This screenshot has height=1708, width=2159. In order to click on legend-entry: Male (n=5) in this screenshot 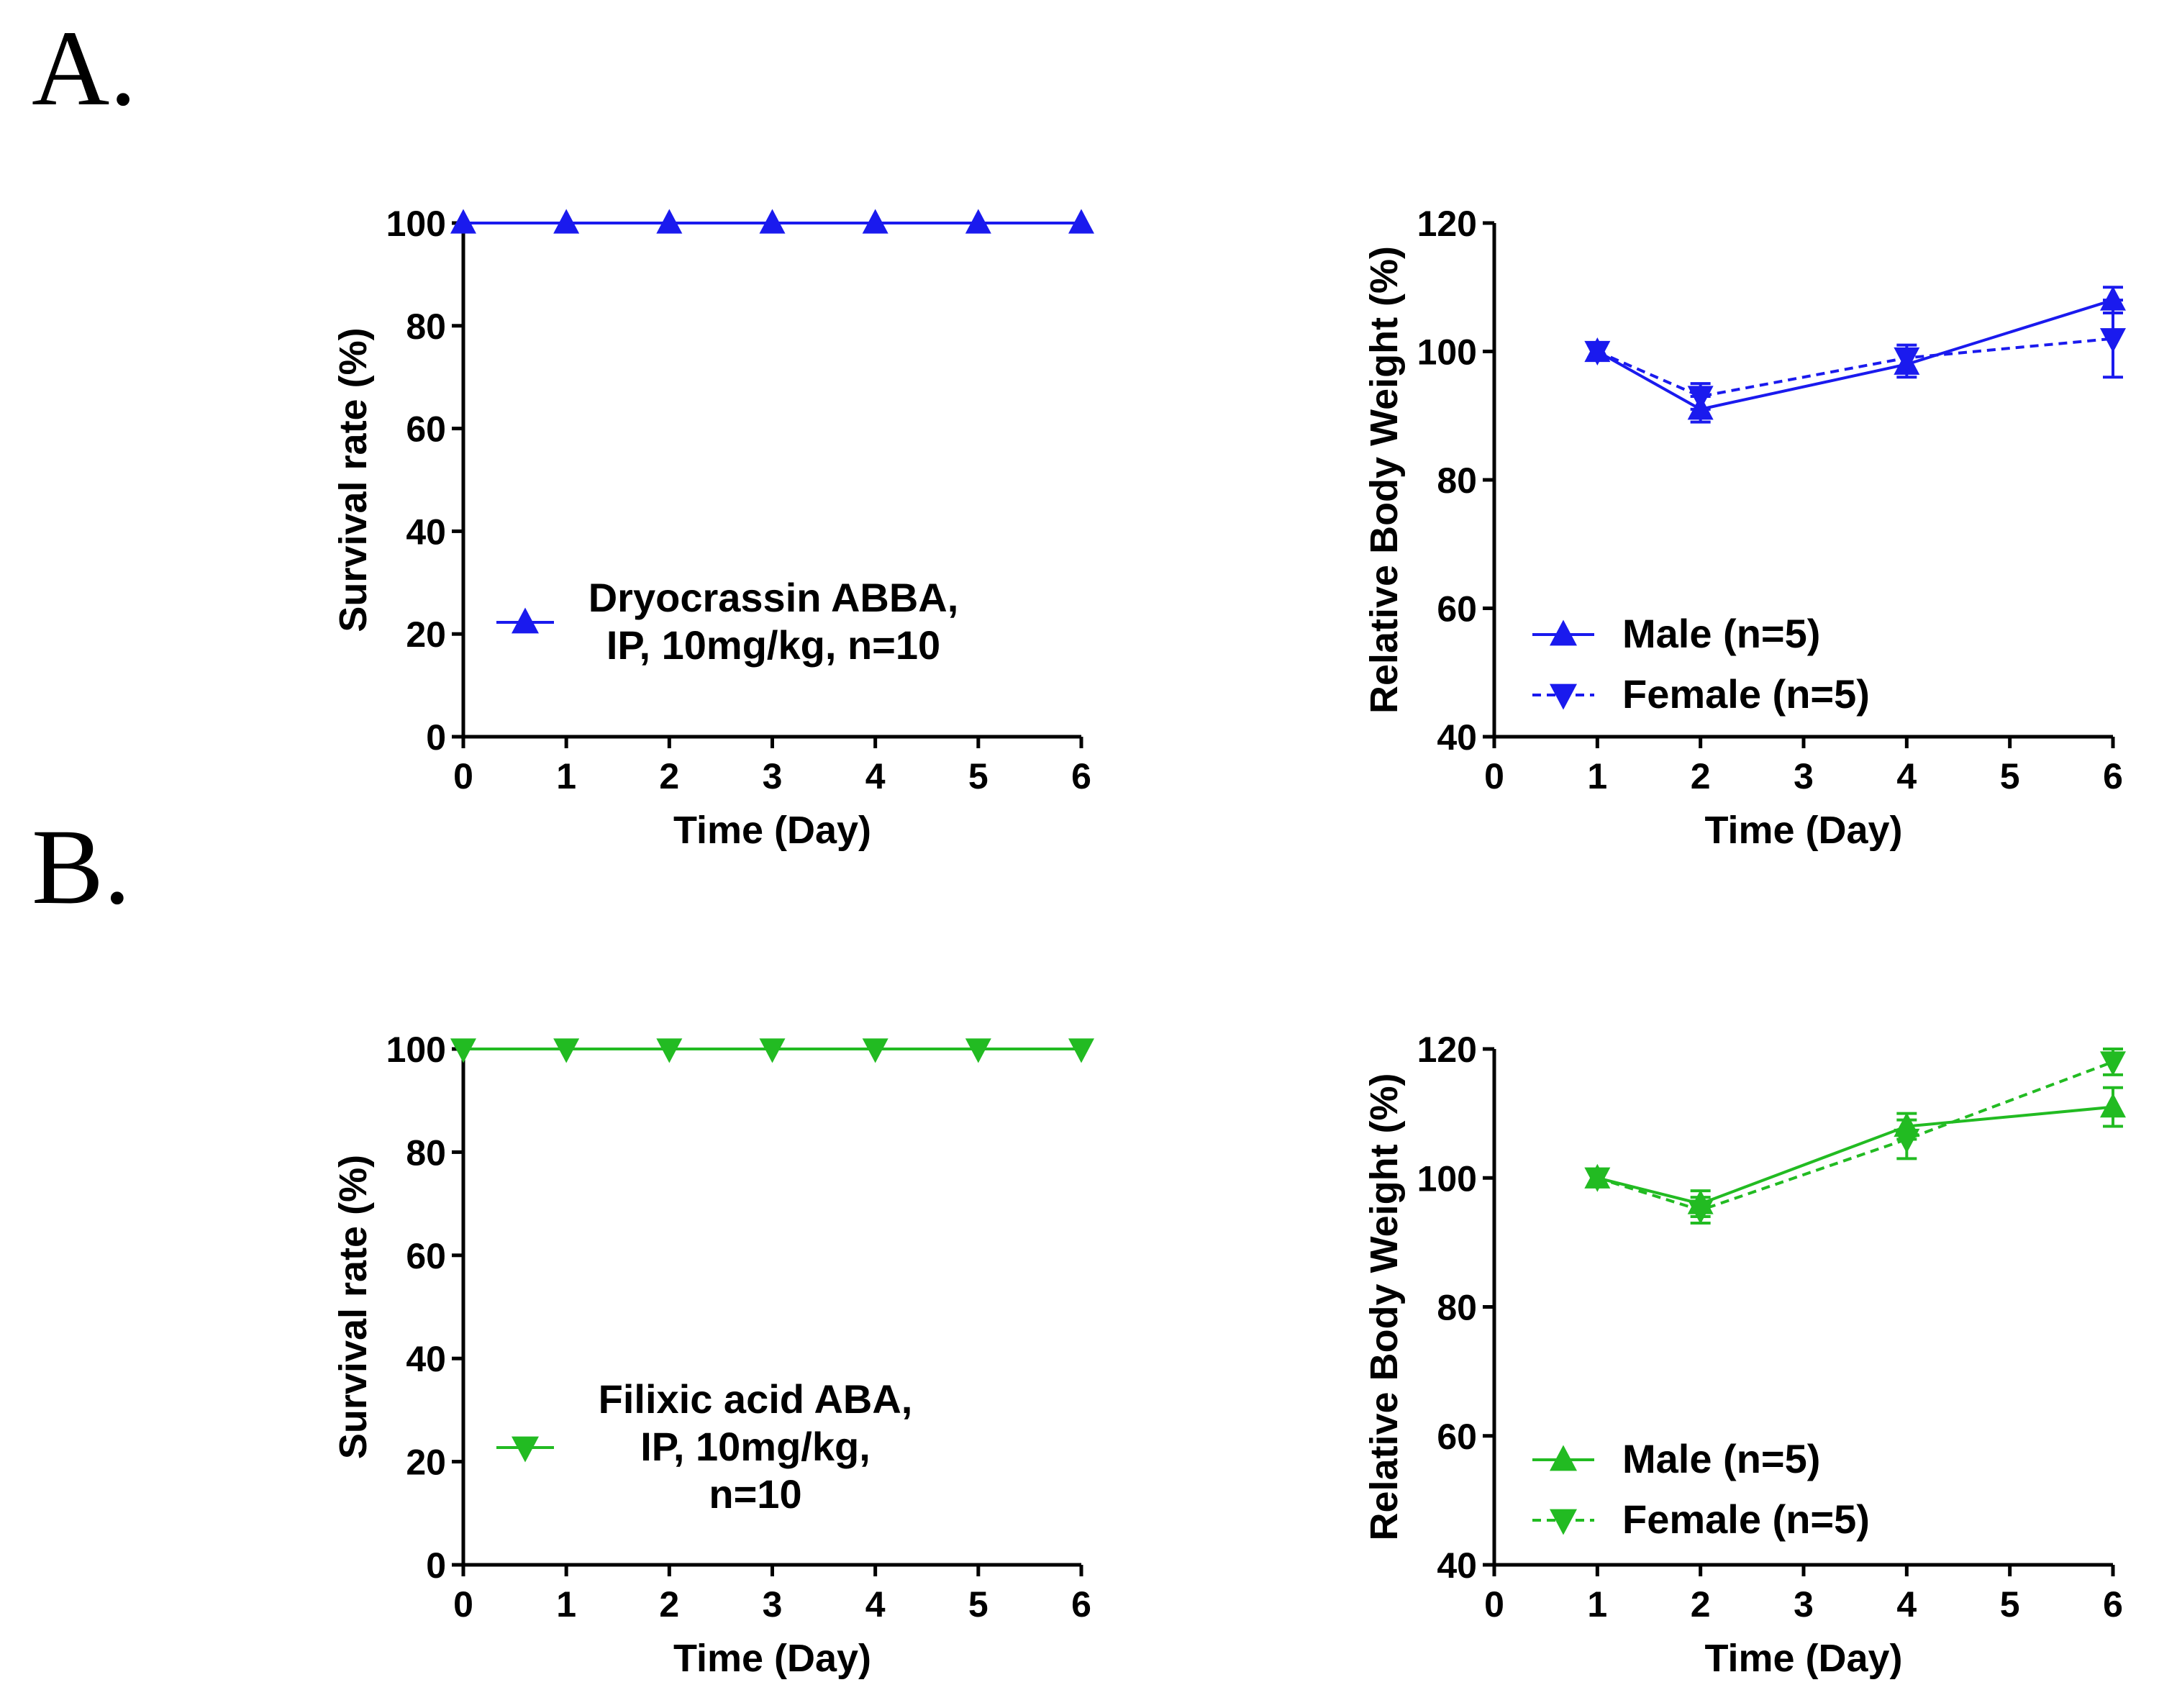, I will do `click(1676, 1458)`.